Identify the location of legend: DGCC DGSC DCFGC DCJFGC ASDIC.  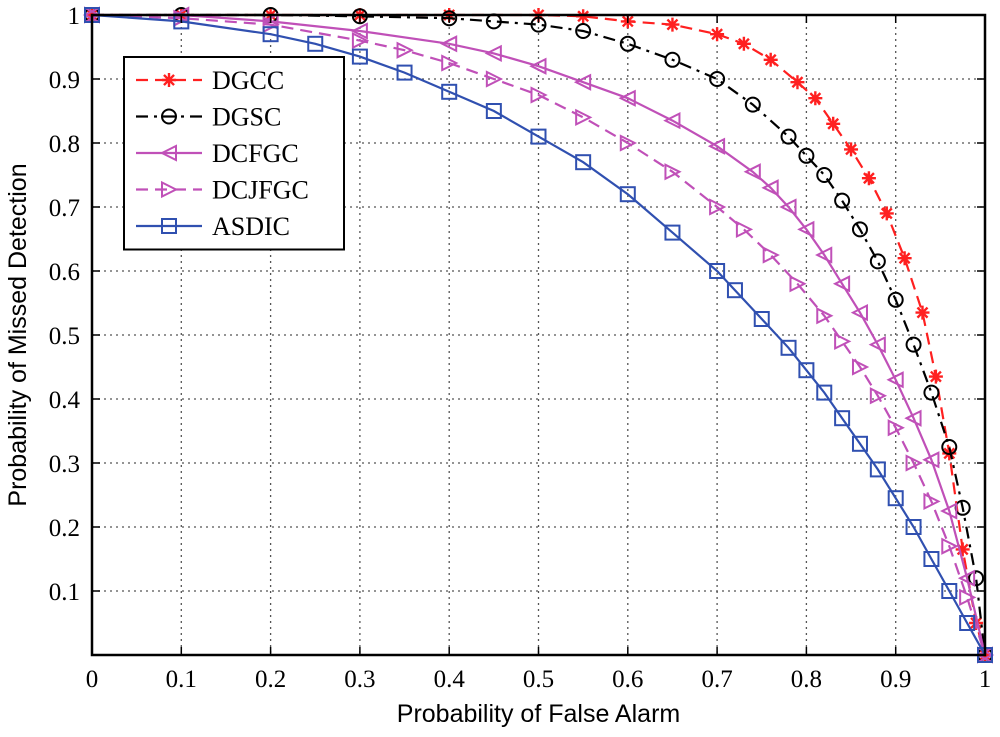
(234, 153).